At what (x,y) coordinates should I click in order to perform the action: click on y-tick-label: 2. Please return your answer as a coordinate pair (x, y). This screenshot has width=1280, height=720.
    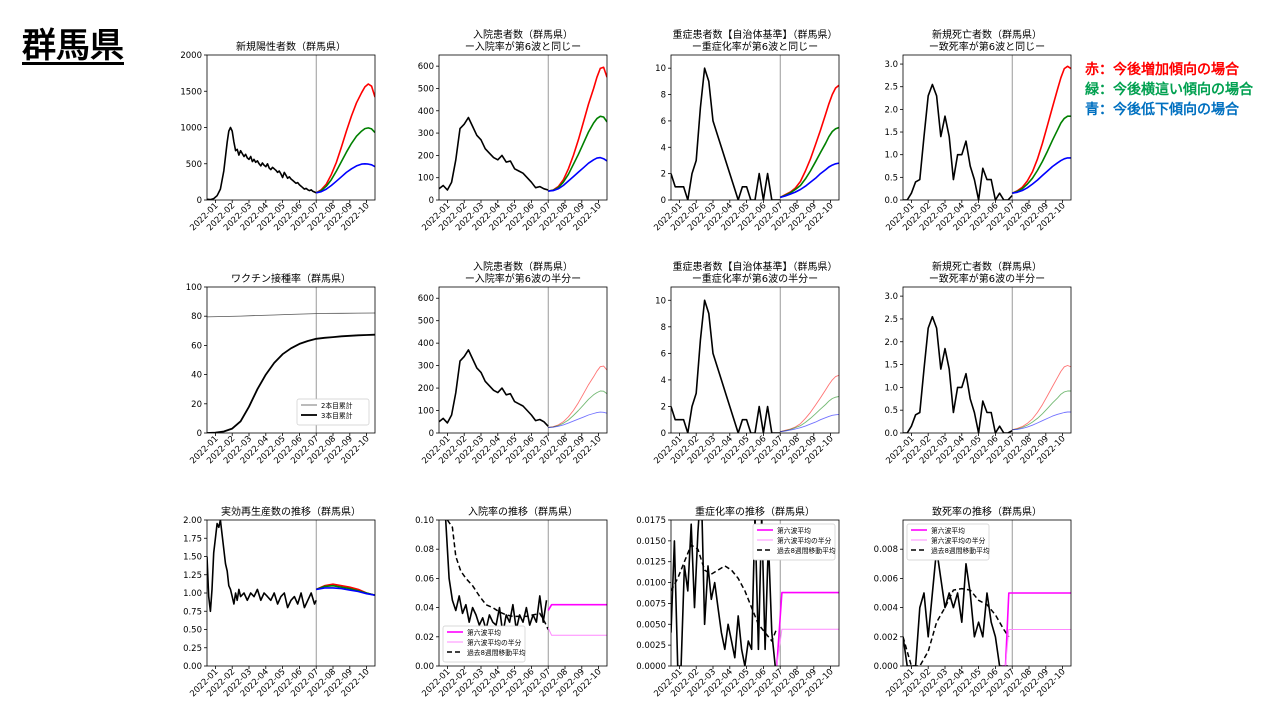
    Looking at the image, I should click on (663, 175).